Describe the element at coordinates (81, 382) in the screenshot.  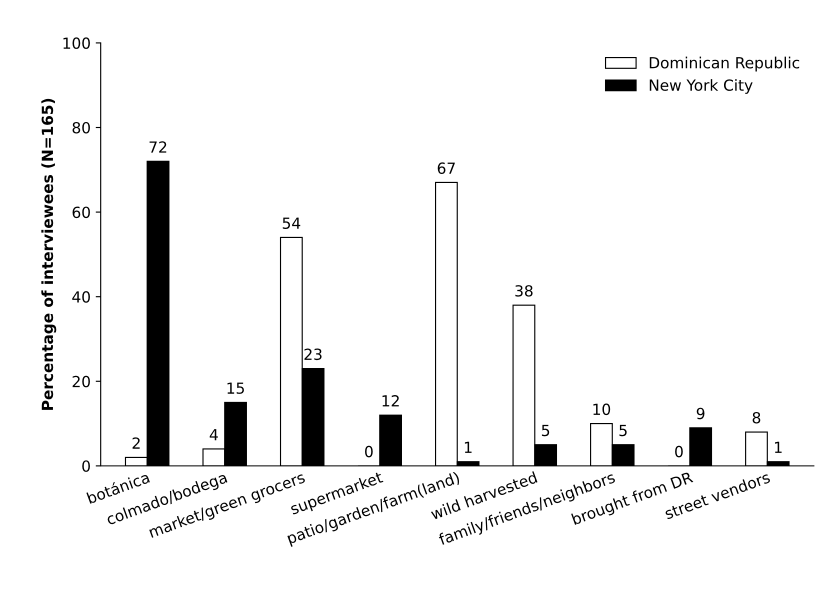
I see `y-tick-label: 20` at that location.